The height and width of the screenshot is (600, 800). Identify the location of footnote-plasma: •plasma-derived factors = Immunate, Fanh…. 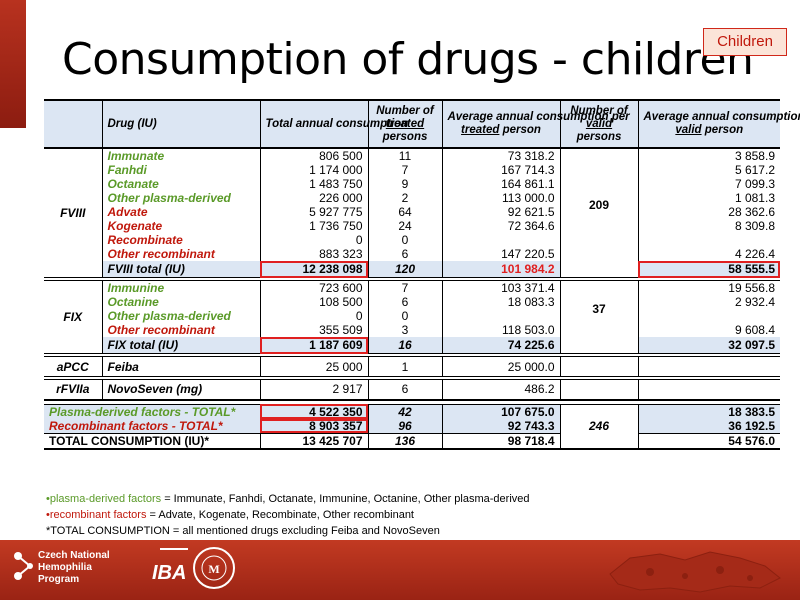
(288, 499).